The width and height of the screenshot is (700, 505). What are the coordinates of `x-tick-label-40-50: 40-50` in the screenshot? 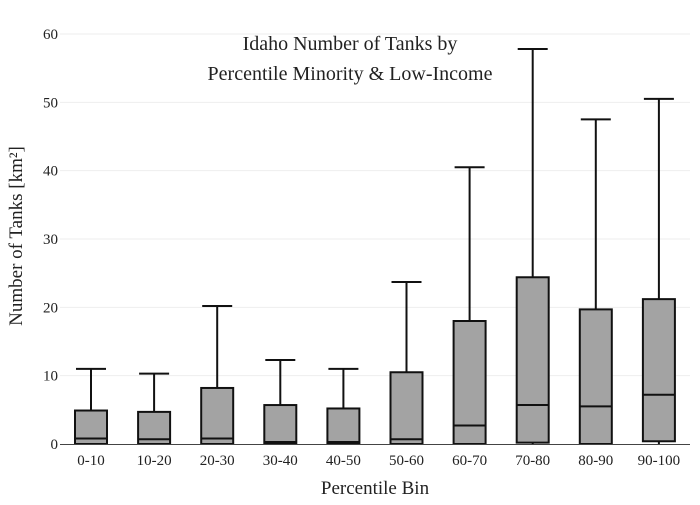 It's located at (343, 461).